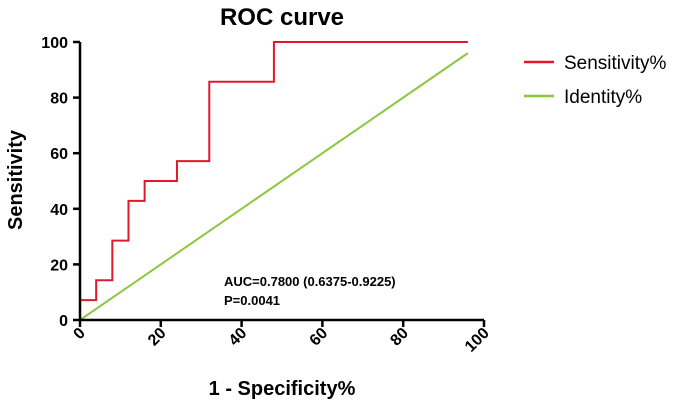 This screenshot has height=410, width=690. I want to click on y-tick-label: 60, so click(59, 154).